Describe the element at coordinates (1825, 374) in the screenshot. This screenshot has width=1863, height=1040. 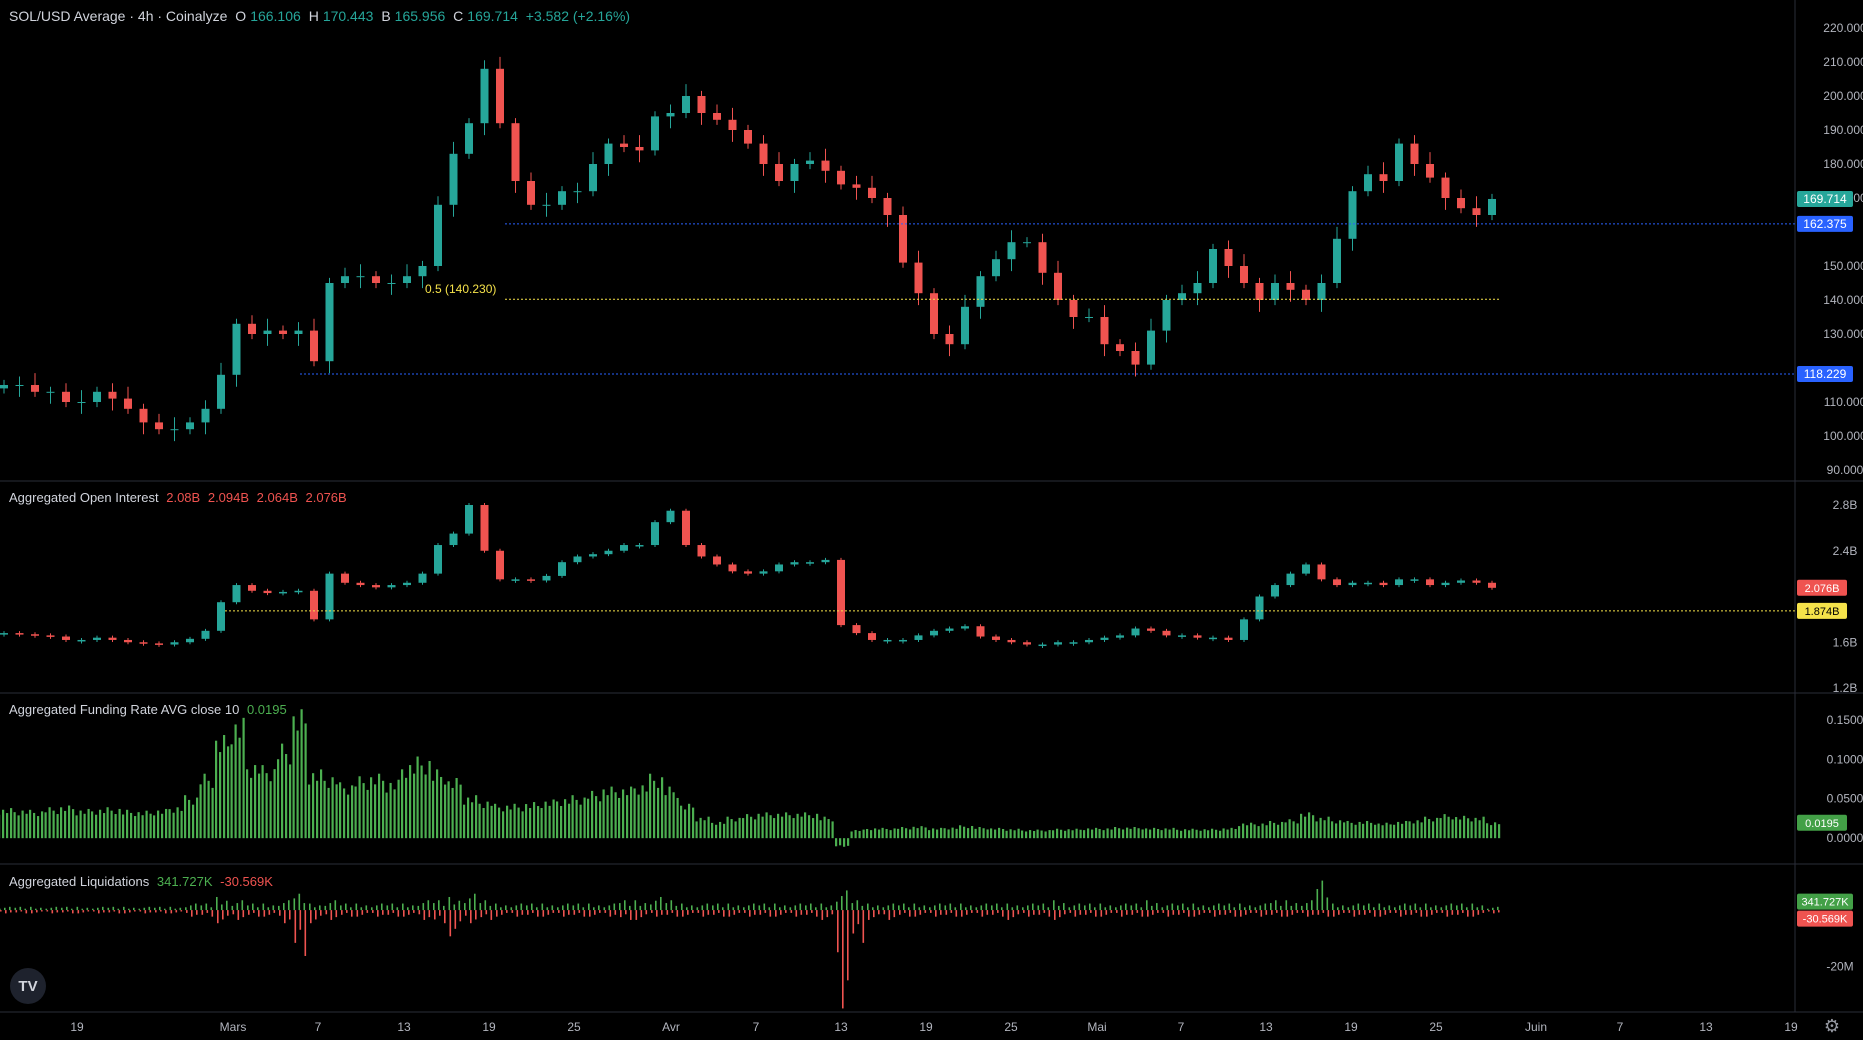
I see `level-price-badge` at that location.